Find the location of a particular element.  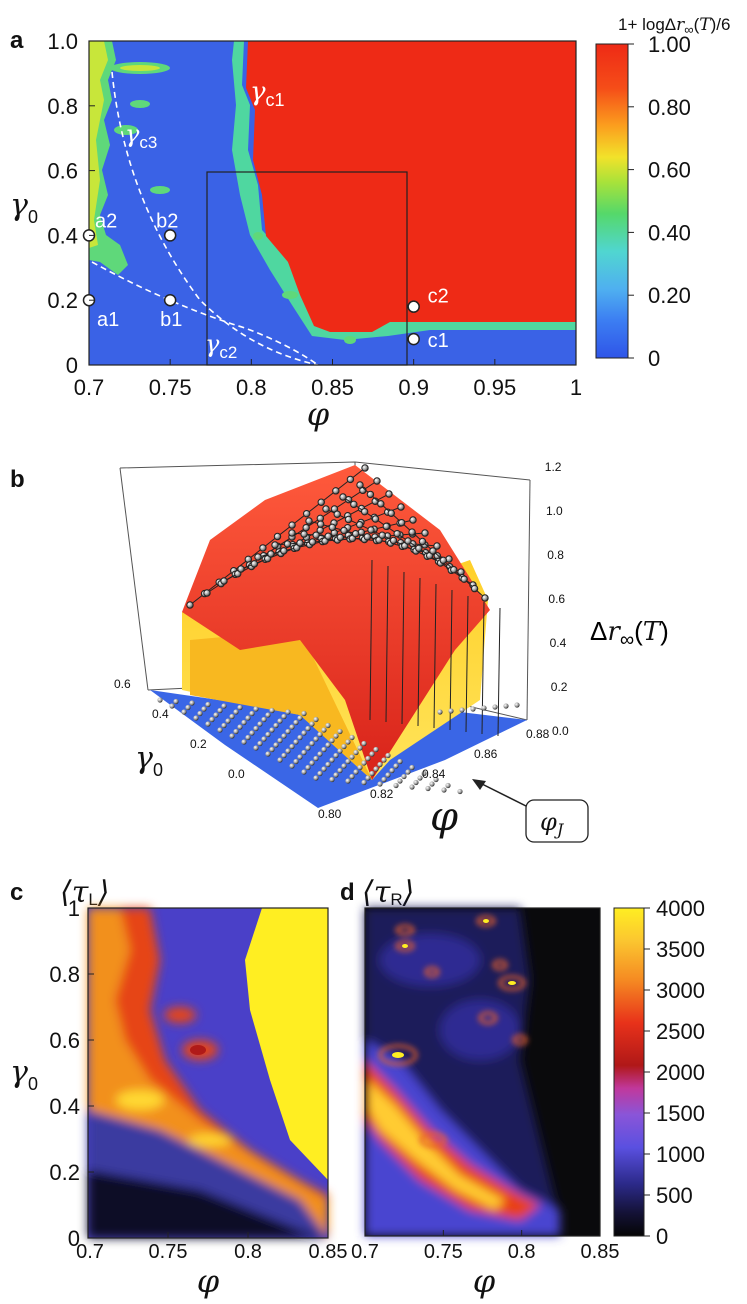

x-tick-label: 0.88 is located at coordinates (538, 734).